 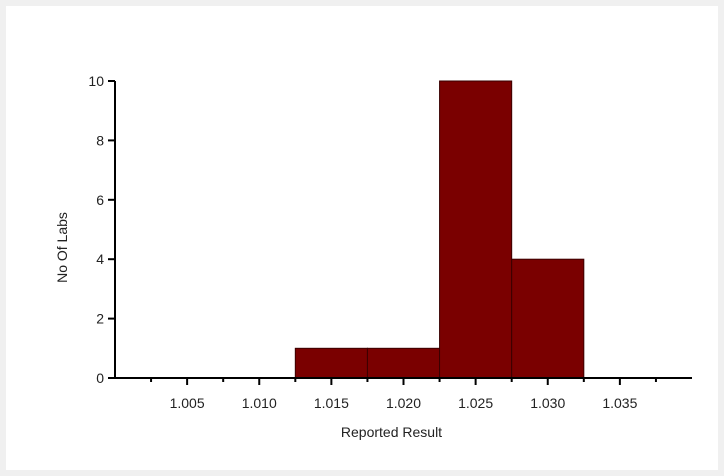 I want to click on x-tick-label: 1.025, so click(x=475, y=403).